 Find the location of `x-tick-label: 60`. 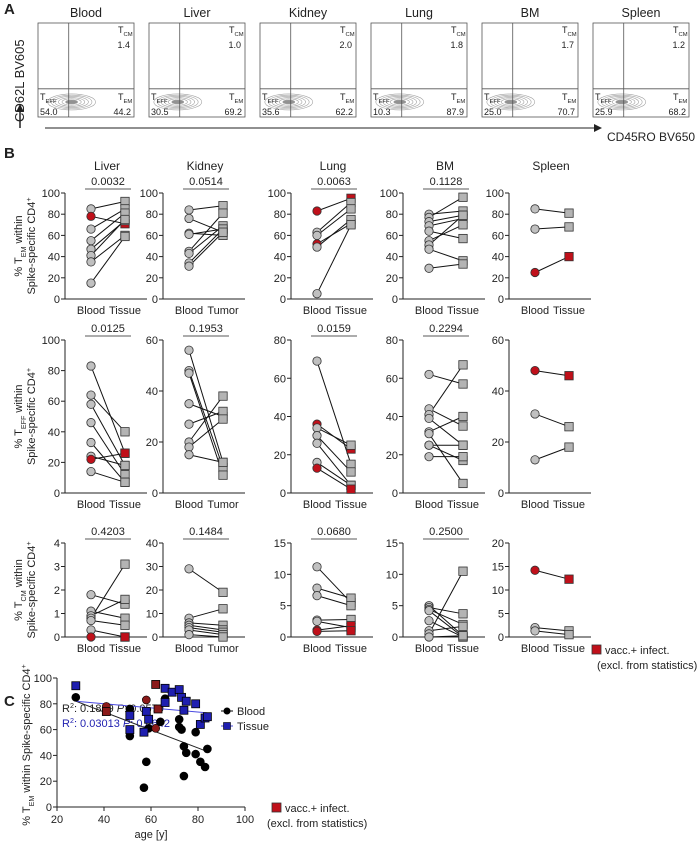

x-tick-label: 60 is located at coordinates (151, 820).